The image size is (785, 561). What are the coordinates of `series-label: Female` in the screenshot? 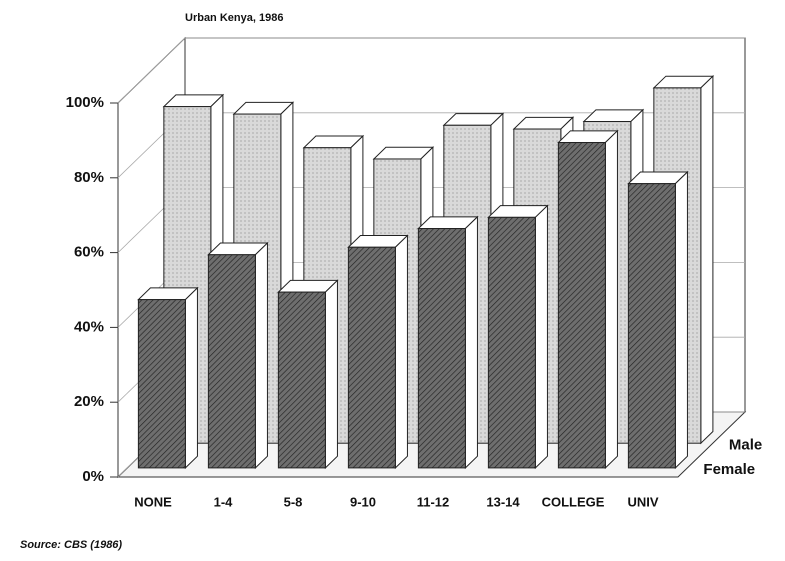 It's located at (729, 469).